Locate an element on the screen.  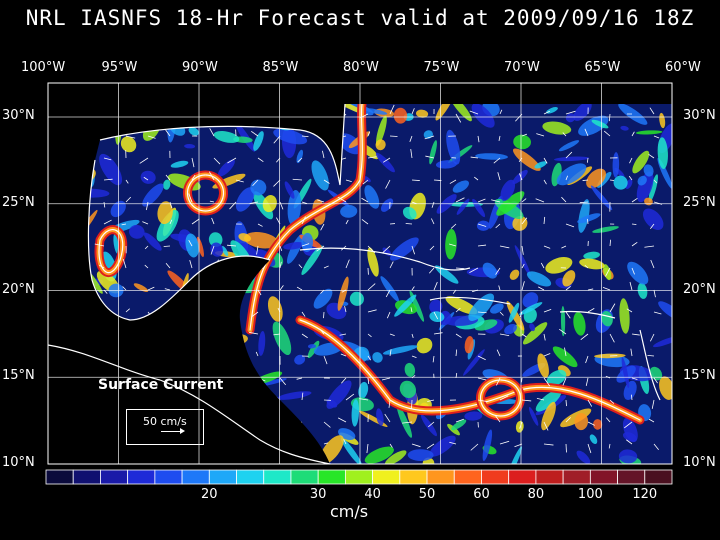
colorbar-tick-label: 30 is located at coordinates (318, 494).